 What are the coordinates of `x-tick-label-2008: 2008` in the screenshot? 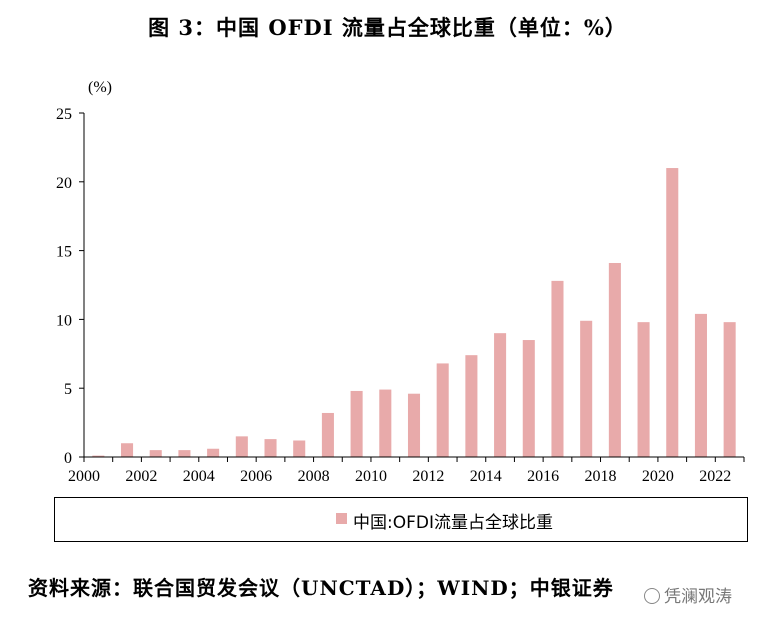 It's located at (314, 476).